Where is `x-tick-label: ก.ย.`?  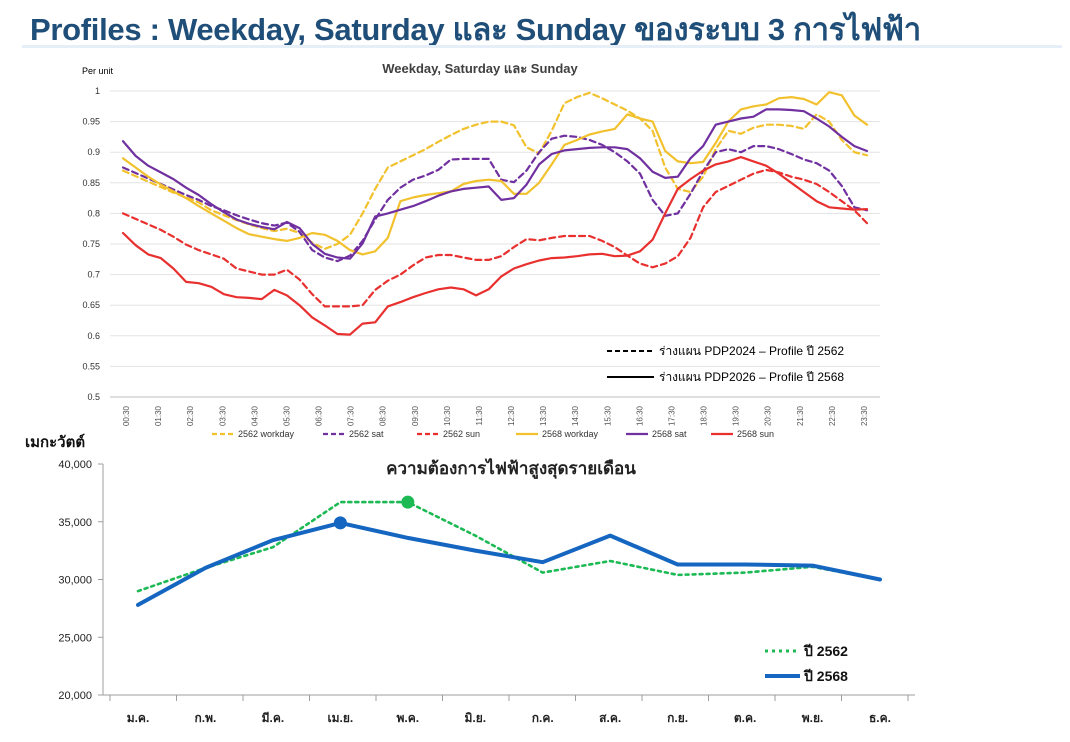
x-tick-label: ก.ย. is located at coordinates (677, 718).